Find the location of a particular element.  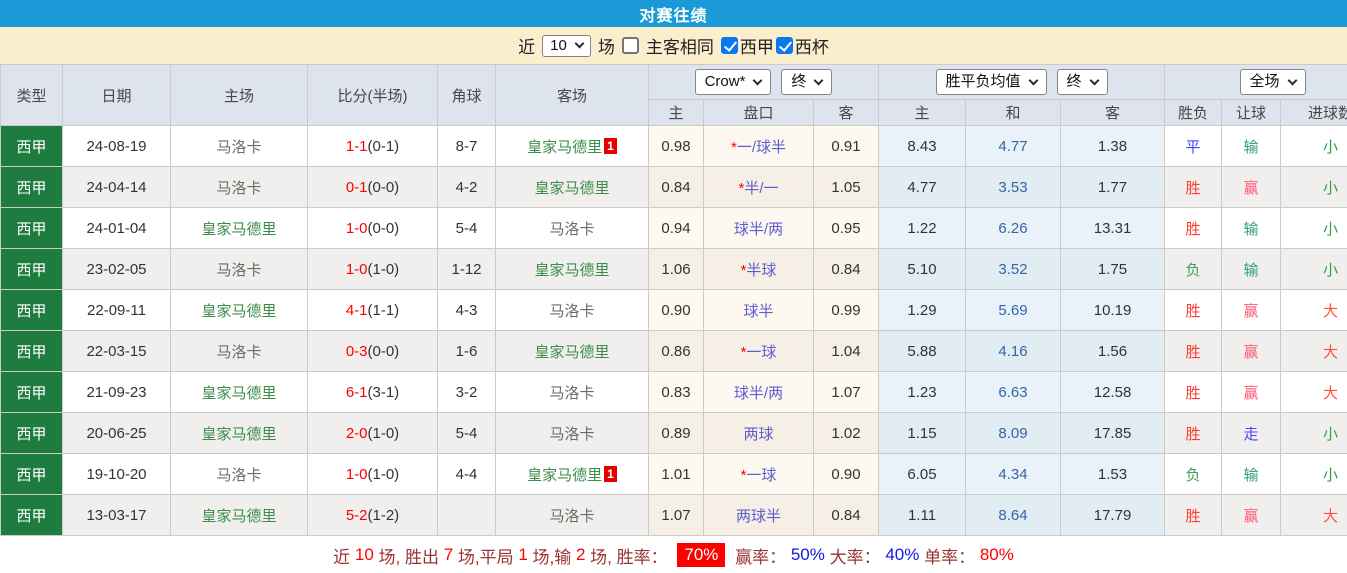

cell-odds-away: 1.02 is located at coordinates (846, 433).